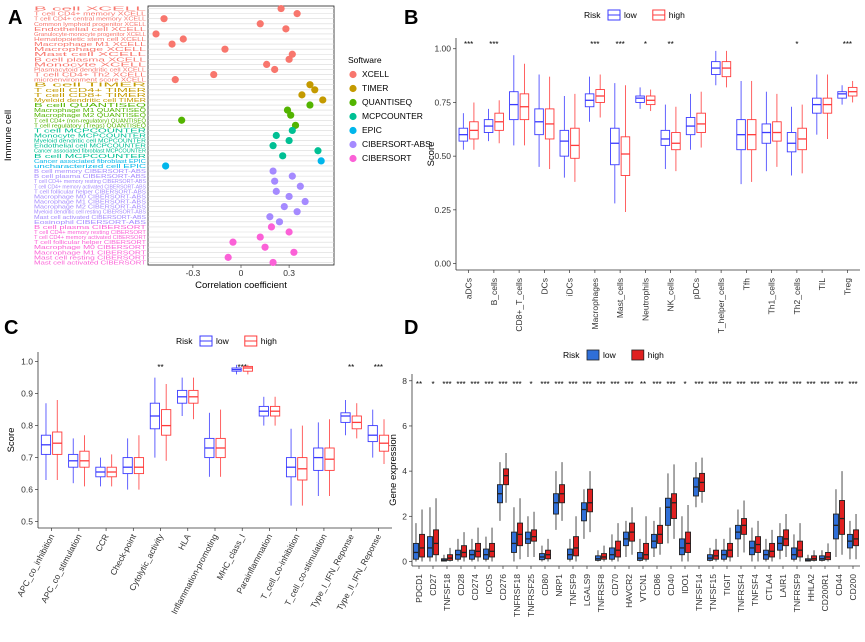  What do you see at coordinates (90, 126) in the screenshot?
I see `immune-cell-label: T cell regulatory (Tregs) QUANTISEQ` at bounding box center [90, 126].